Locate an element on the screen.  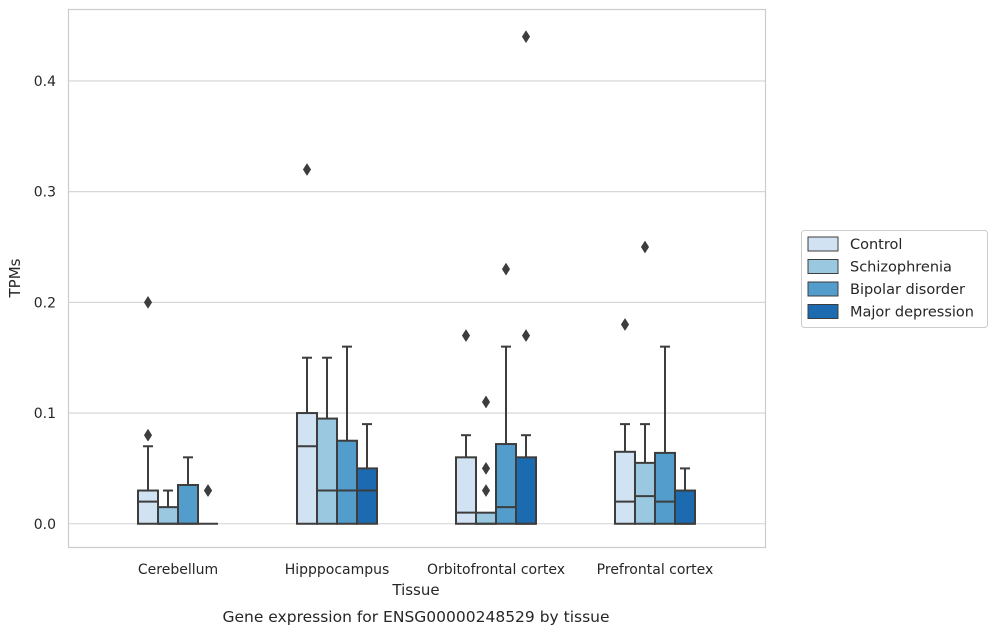
y-tick-label: 0.2 is located at coordinates (45, 303).